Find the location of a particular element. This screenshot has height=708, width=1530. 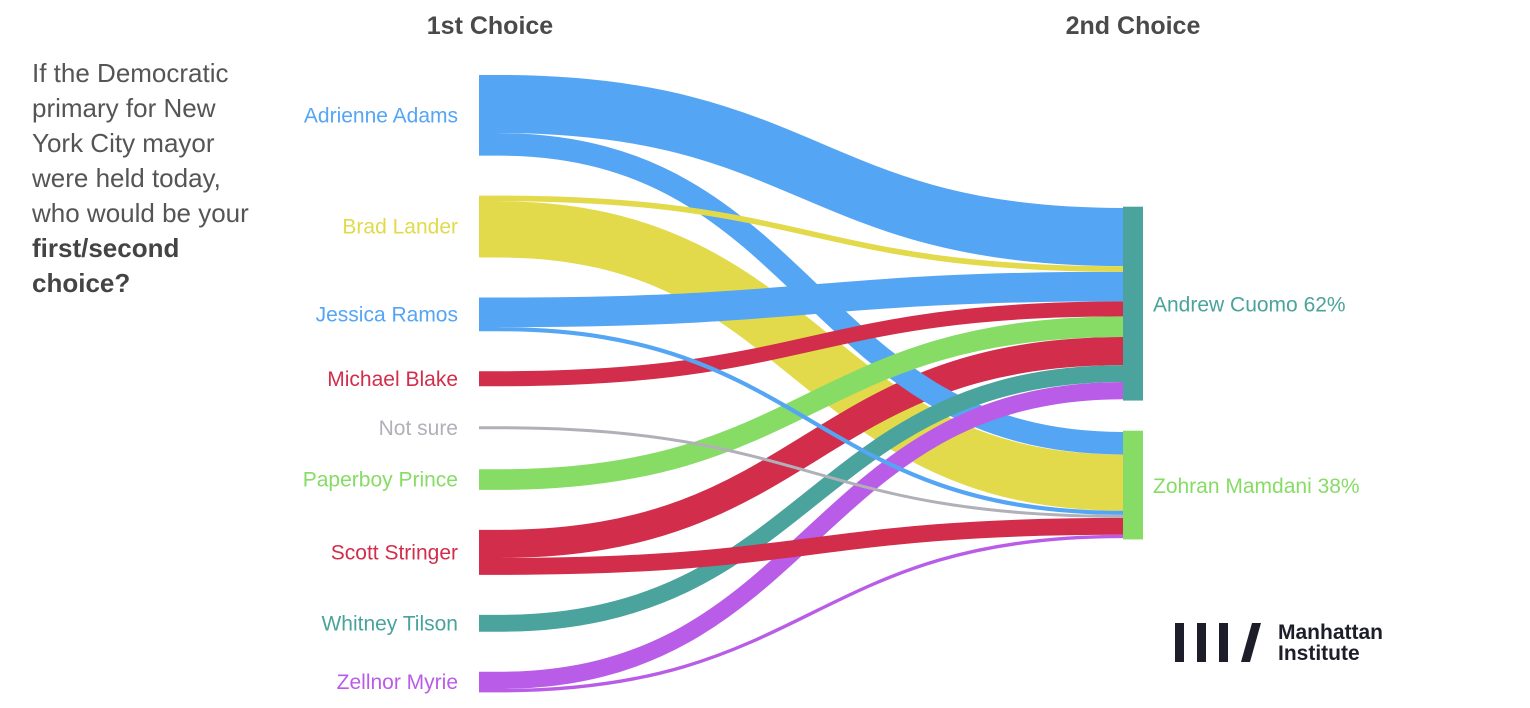

link-paperboy-prince-to-andrew-cuomo is located at coordinates (811, 403).